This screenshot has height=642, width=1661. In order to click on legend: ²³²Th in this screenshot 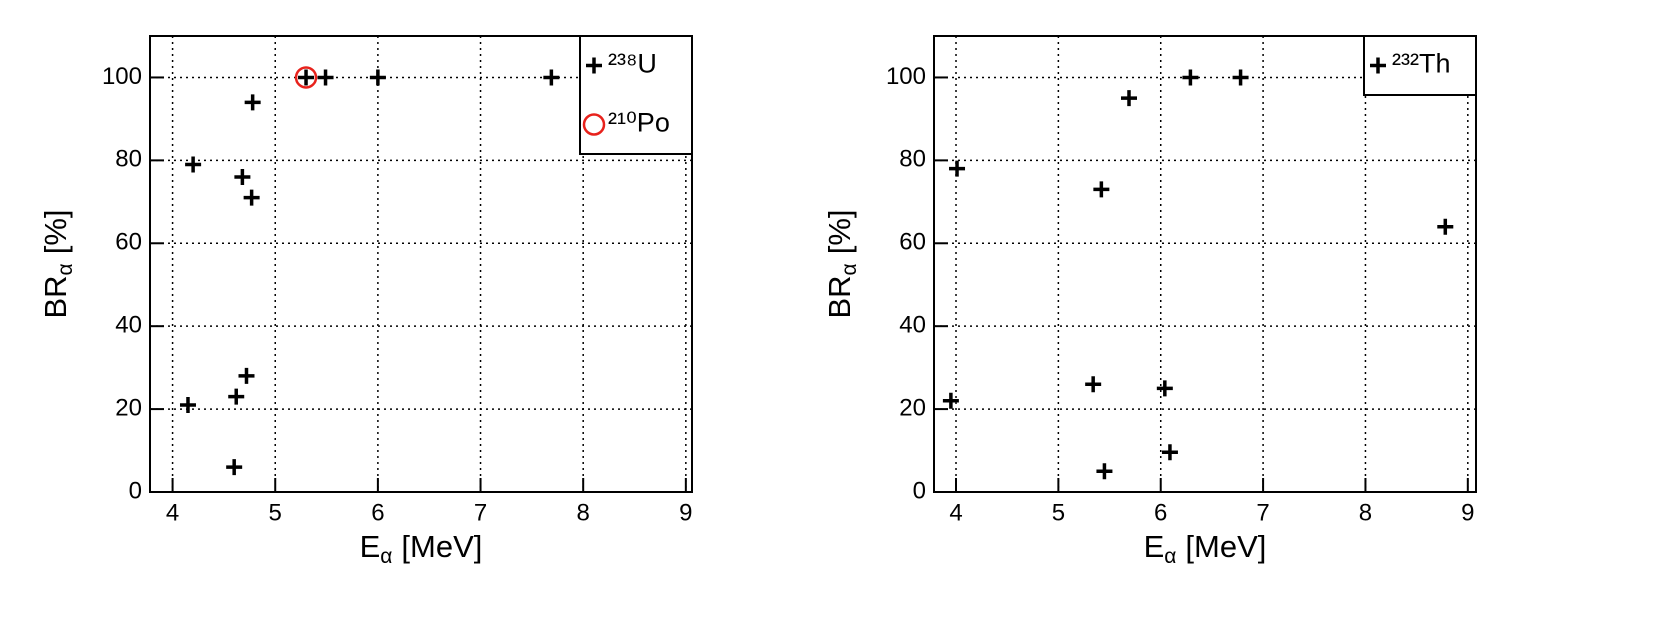, I will do `click(1420, 65)`.